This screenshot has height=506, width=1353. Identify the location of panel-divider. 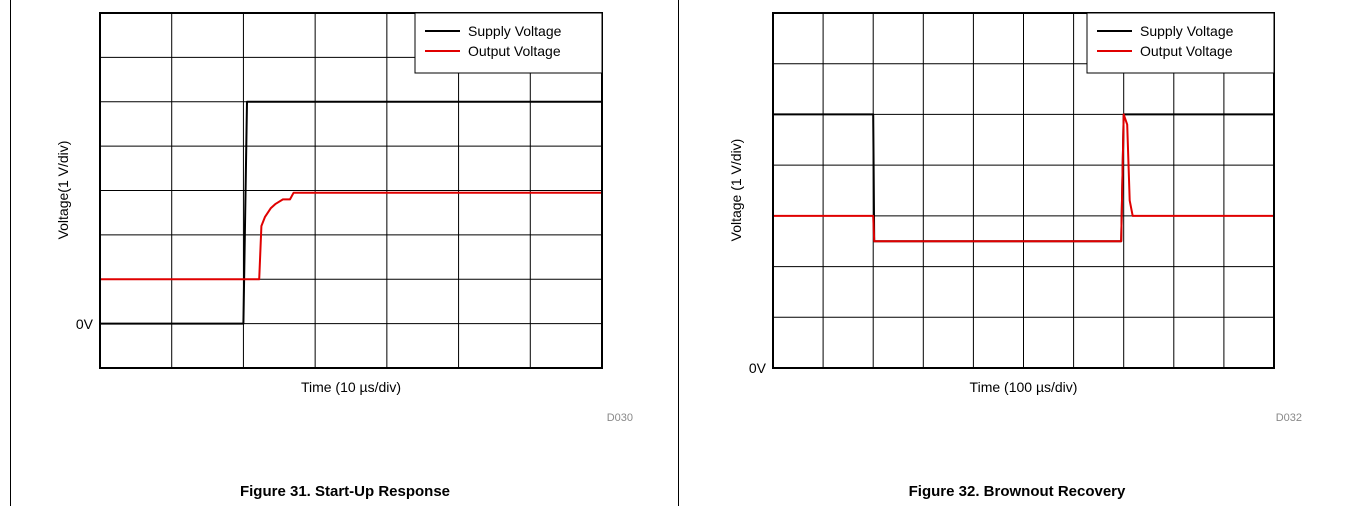
(678, 253).